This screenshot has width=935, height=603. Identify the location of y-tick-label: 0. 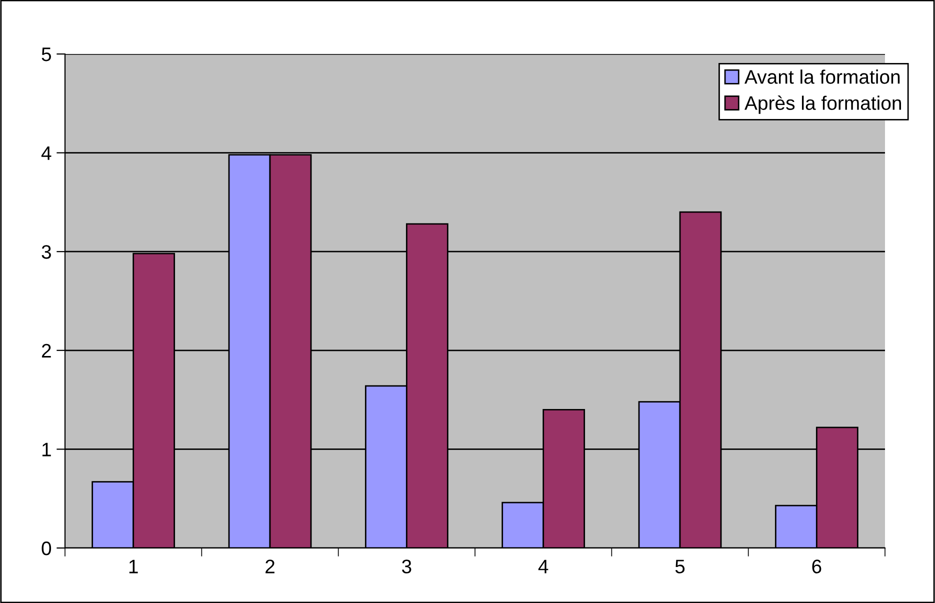
(47, 548).